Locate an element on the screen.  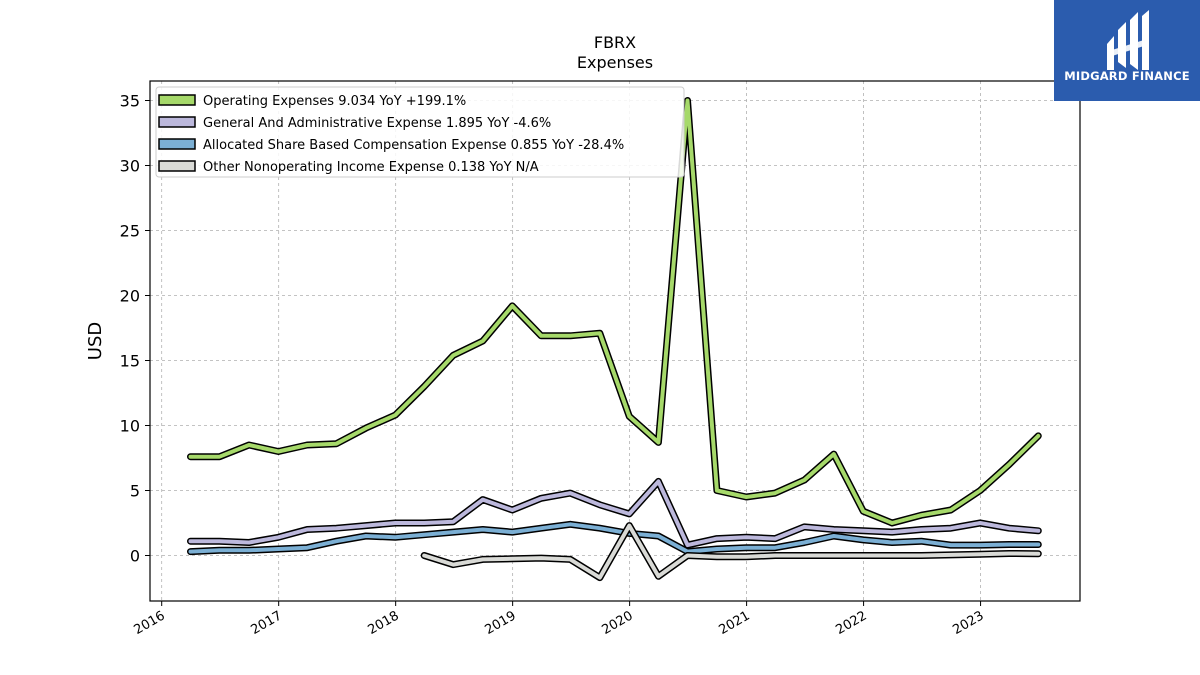
x-tick-label: 2020 is located at coordinates (617, 623).